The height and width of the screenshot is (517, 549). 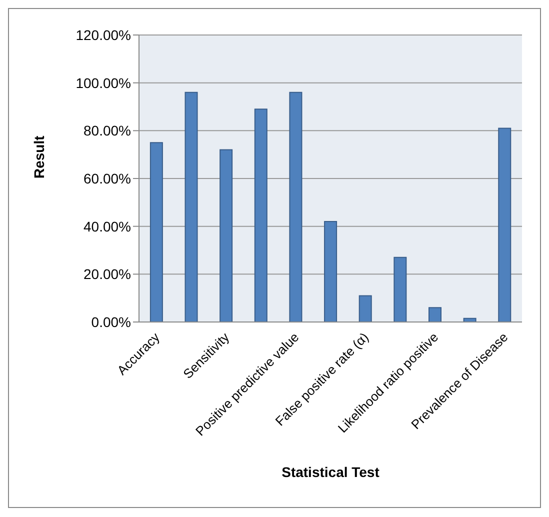 What do you see at coordinates (103, 82) in the screenshot?
I see `y-tick-label: 100.00%` at bounding box center [103, 82].